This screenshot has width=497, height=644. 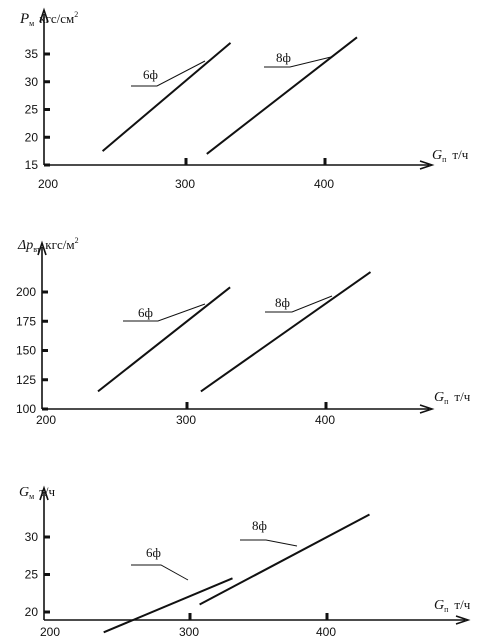 What do you see at coordinates (32, 54) in the screenshot?
I see `y-tick-label: 35` at bounding box center [32, 54].